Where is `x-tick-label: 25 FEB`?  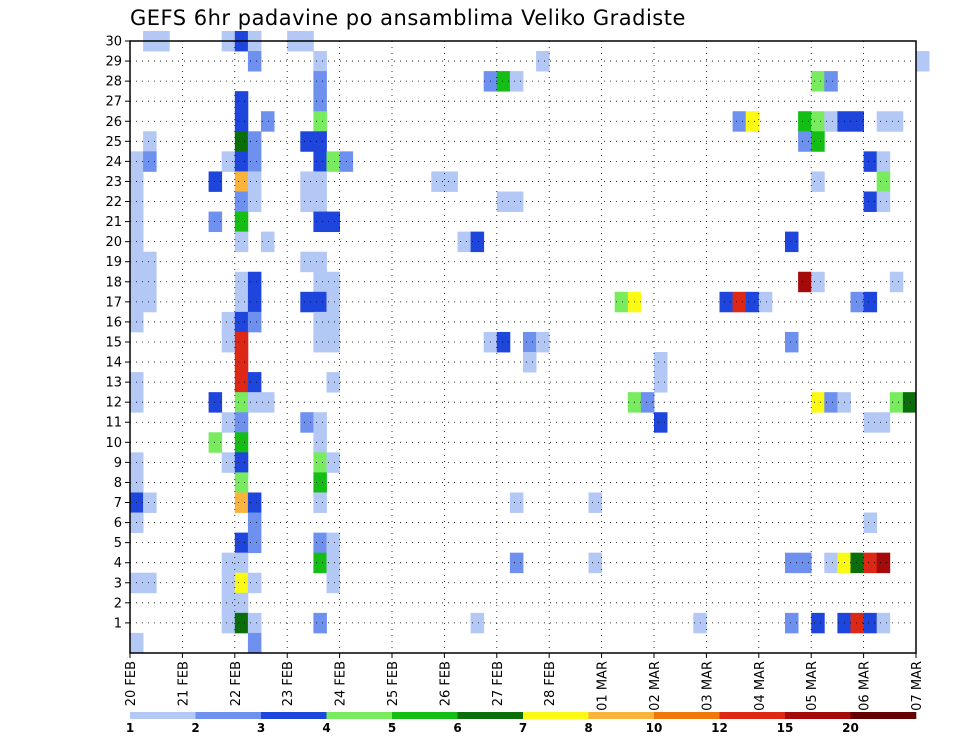
x-tick-label: 25 FEB is located at coordinates (393, 683).